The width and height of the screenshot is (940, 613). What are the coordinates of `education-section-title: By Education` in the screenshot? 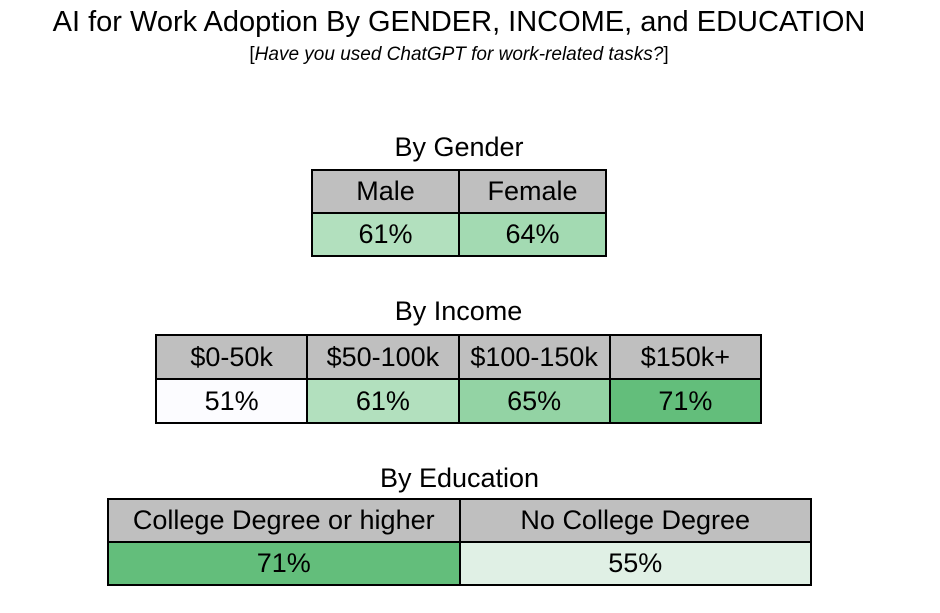 It's located at (459, 478).